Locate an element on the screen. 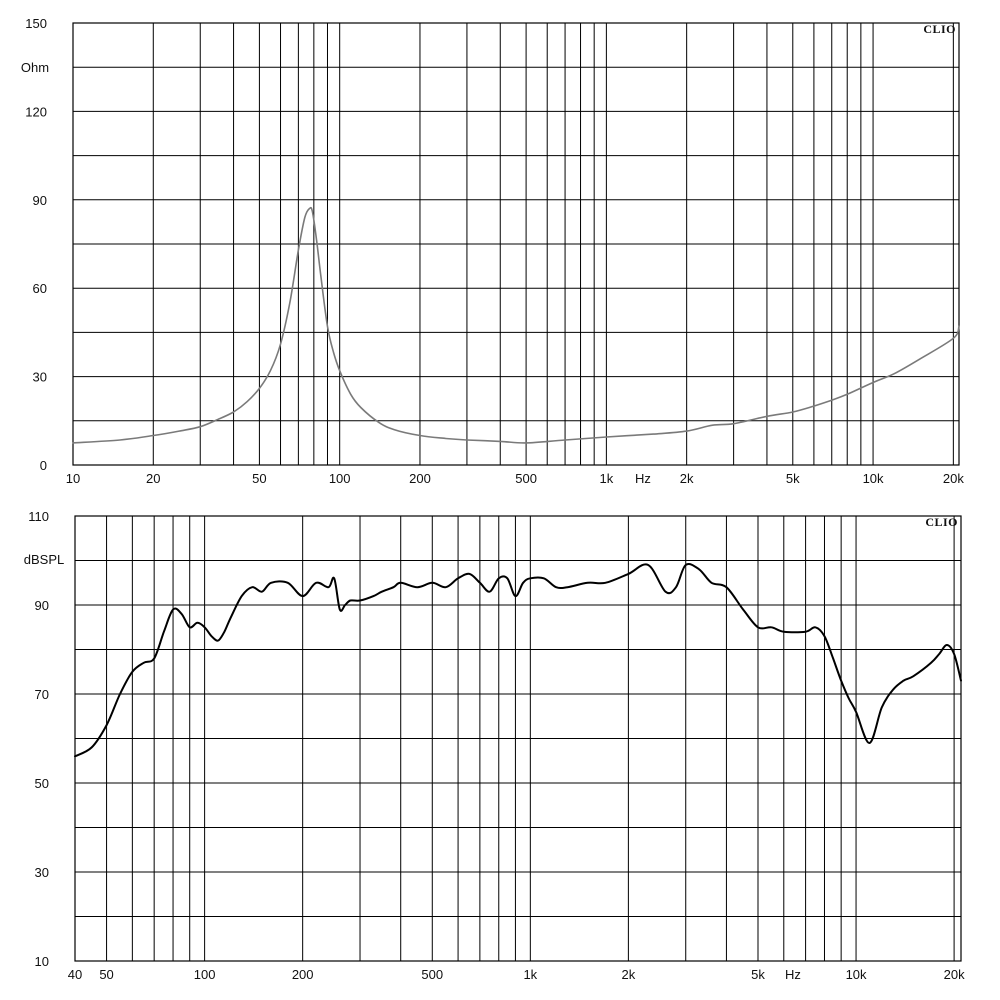  y-tick-label: 70 is located at coordinates (42, 694).